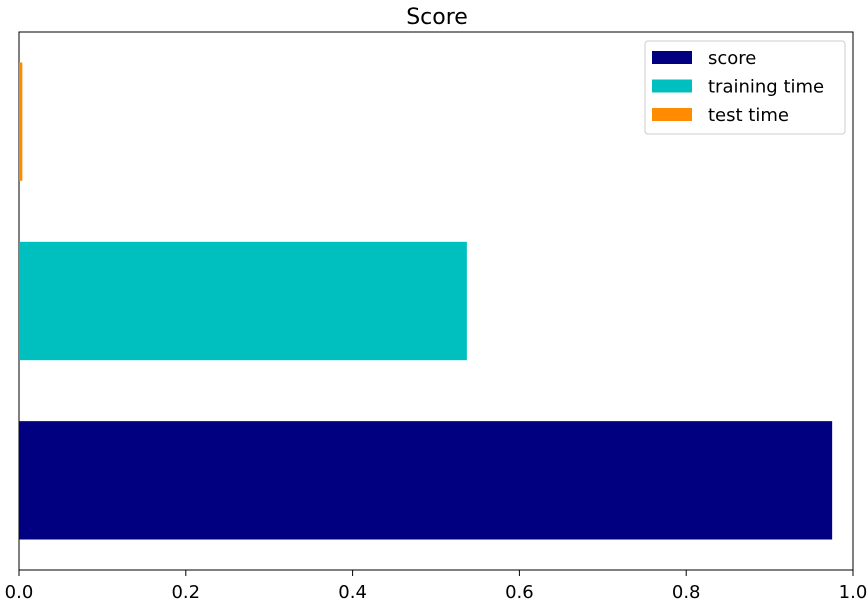  Describe the element at coordinates (19, 592) in the screenshot. I see `x-tick-label: 0.0` at that location.